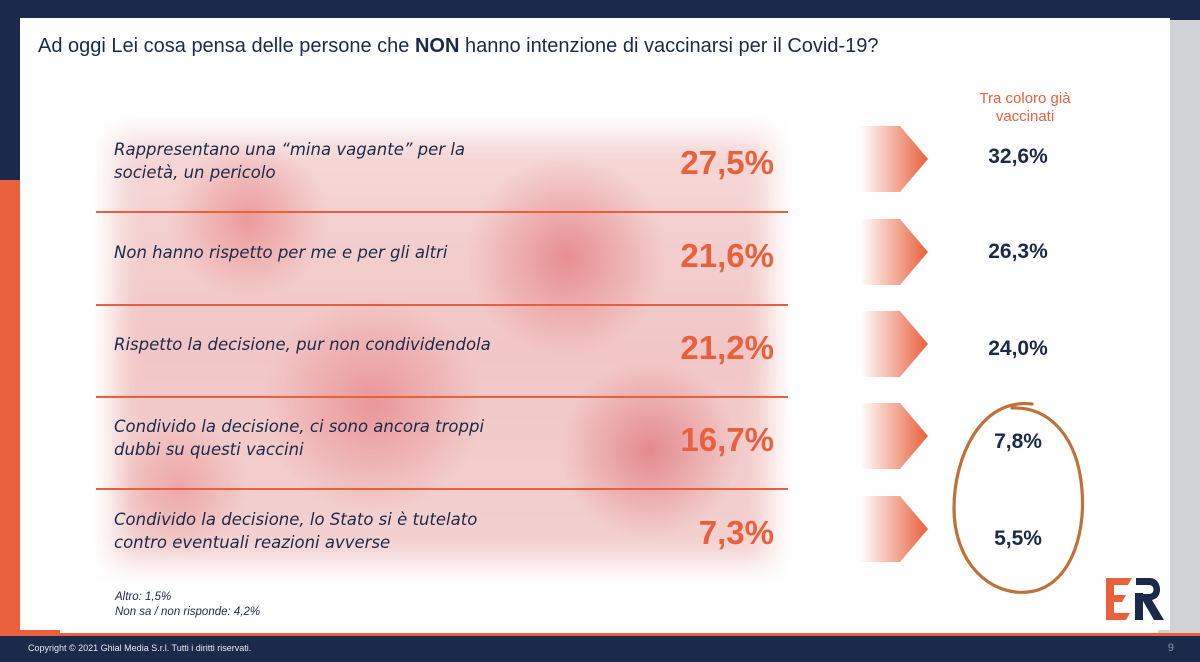  I want to click on row-total-value: 16,7%, so click(727, 439).